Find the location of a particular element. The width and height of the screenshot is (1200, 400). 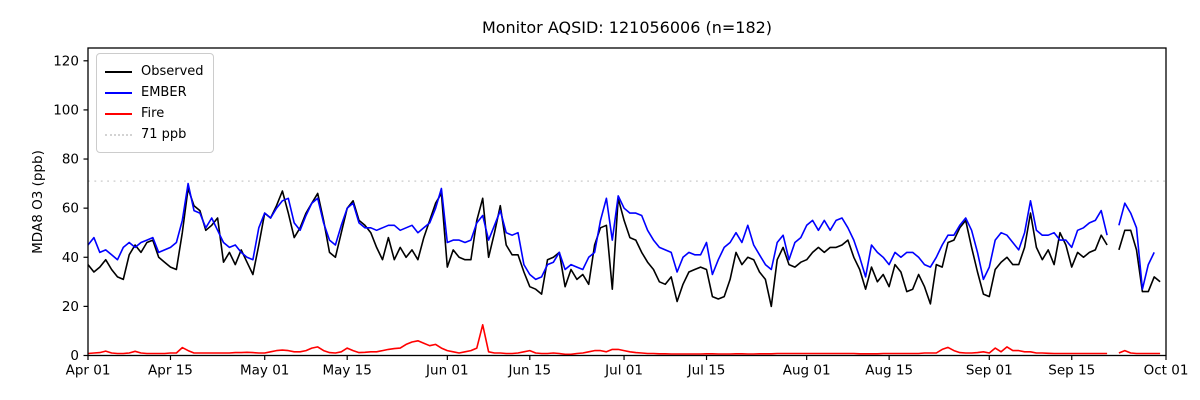

x-tick-label: Oct 01 is located at coordinates (1166, 371).